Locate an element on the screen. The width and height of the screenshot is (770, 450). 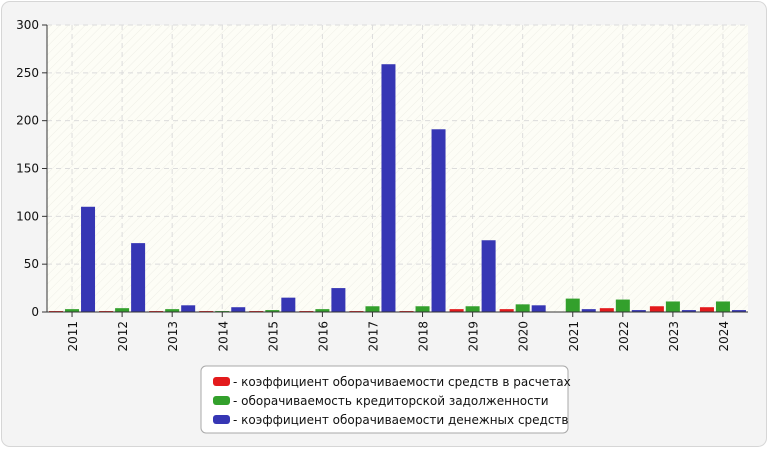
y-tick-label: 300 is located at coordinates (27, 25).